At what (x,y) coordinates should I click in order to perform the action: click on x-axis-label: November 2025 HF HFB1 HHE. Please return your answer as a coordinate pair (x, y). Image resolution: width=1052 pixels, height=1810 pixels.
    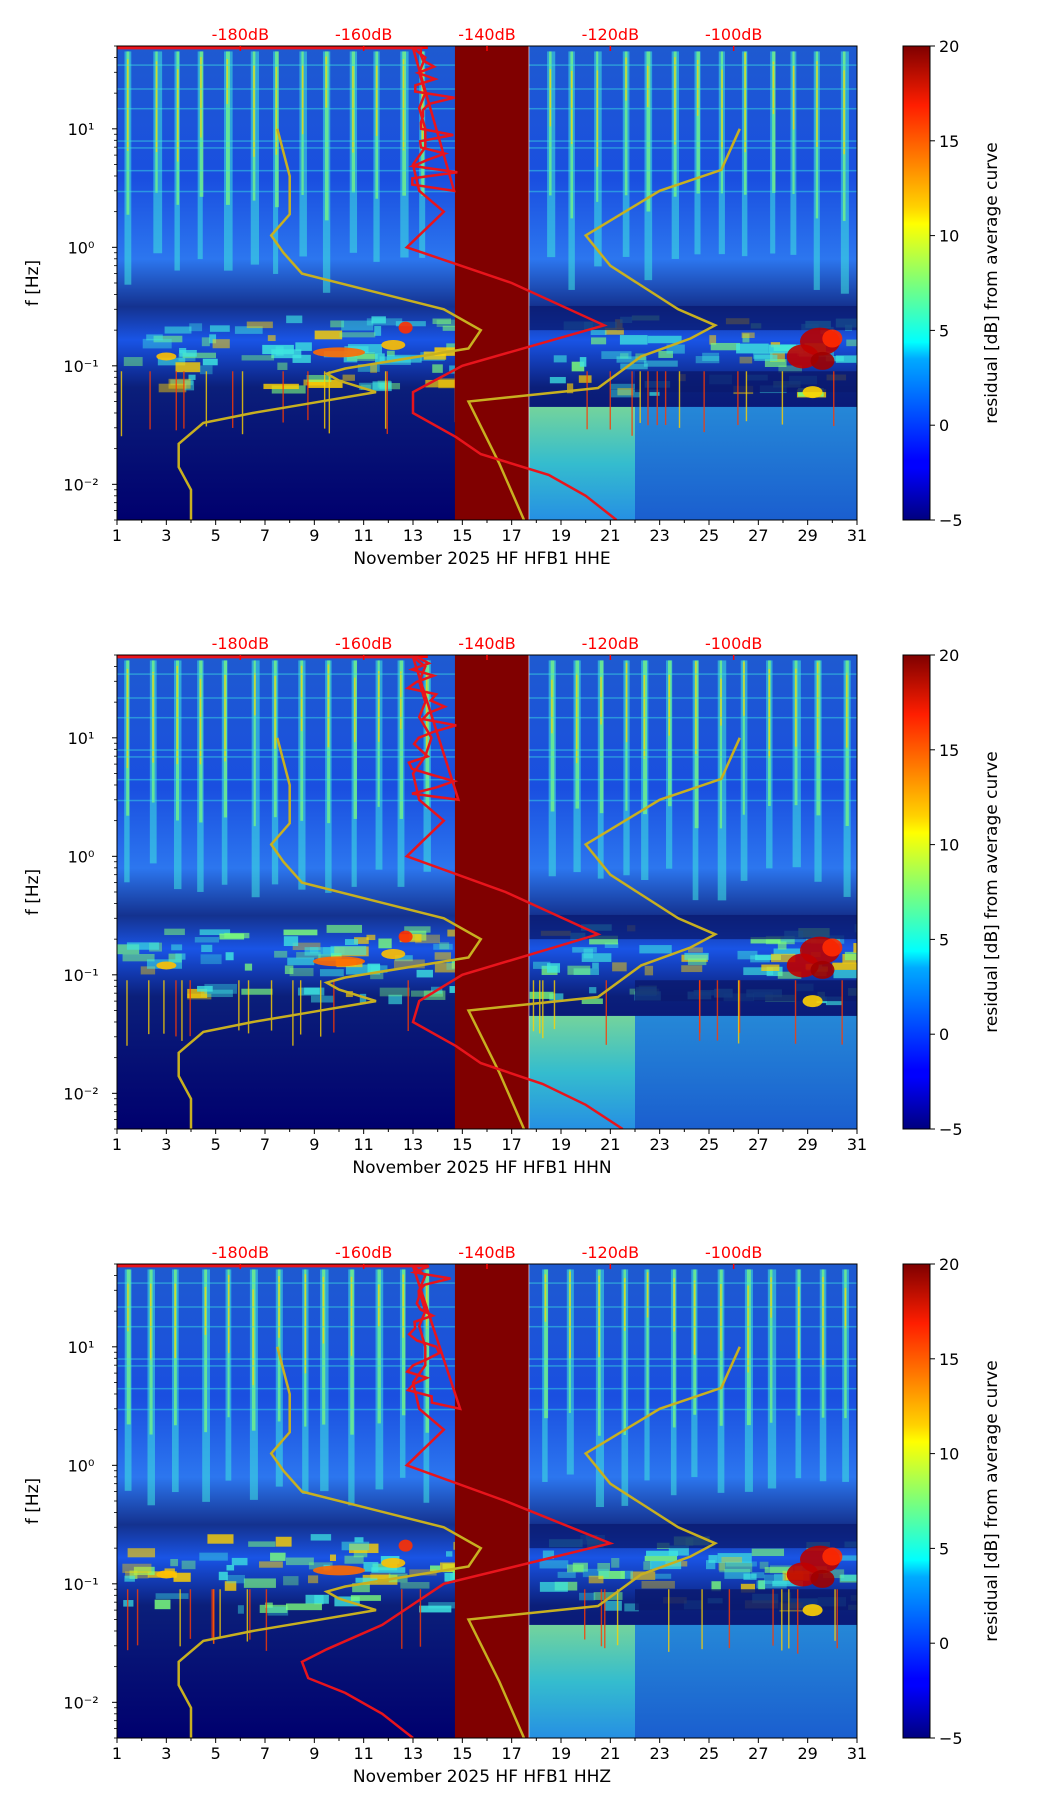
    Looking at the image, I should click on (481, 559).